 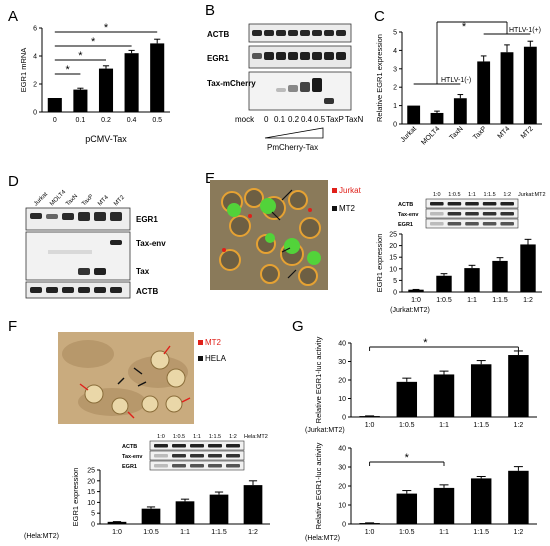 What do you see at coordinates (179, 437) in the screenshot?
I see `inset-header-f: 1:0.5` at bounding box center [179, 437].